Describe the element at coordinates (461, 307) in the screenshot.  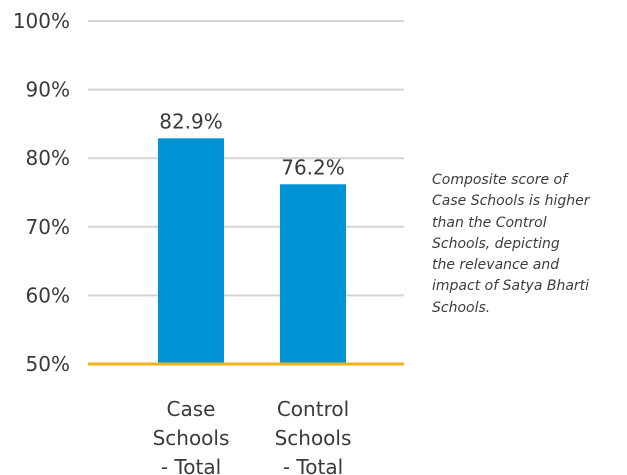
I see `annotation-line: Schools.` at that location.